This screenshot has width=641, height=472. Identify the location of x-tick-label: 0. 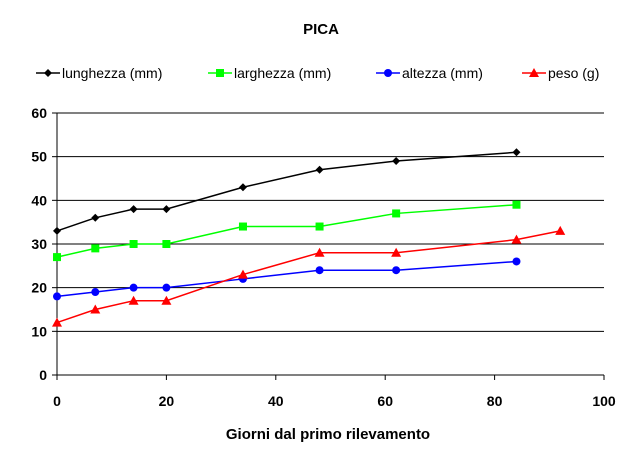
(57, 401).